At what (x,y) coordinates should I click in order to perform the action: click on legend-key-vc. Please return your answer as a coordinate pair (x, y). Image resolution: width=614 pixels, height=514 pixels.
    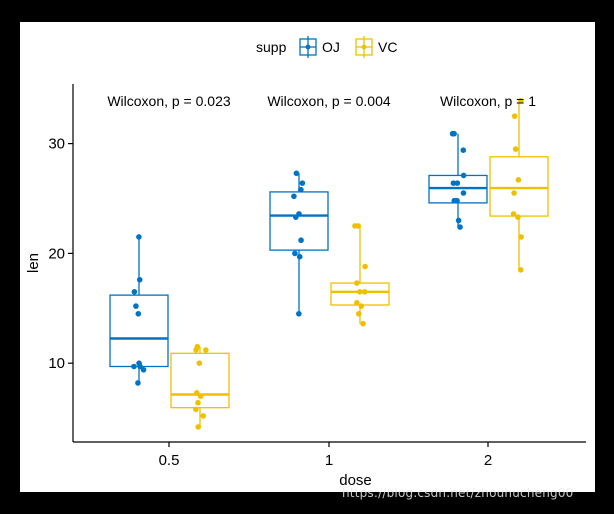
    Looking at the image, I should click on (364, 47).